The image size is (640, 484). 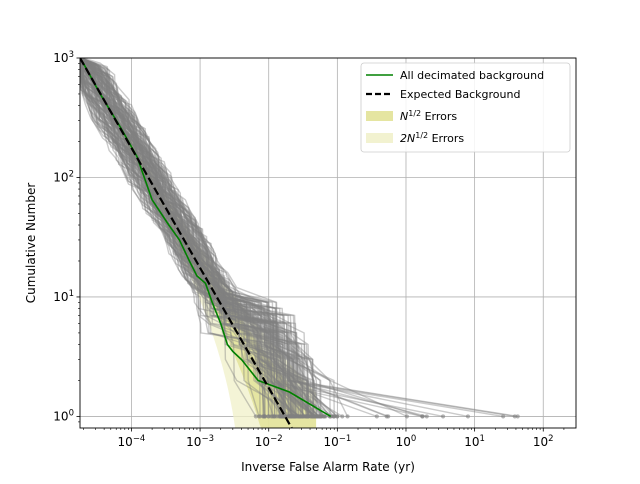 What do you see at coordinates (550, 439) in the screenshot?
I see `x-tick-label-exponent: 2` at bounding box center [550, 439].